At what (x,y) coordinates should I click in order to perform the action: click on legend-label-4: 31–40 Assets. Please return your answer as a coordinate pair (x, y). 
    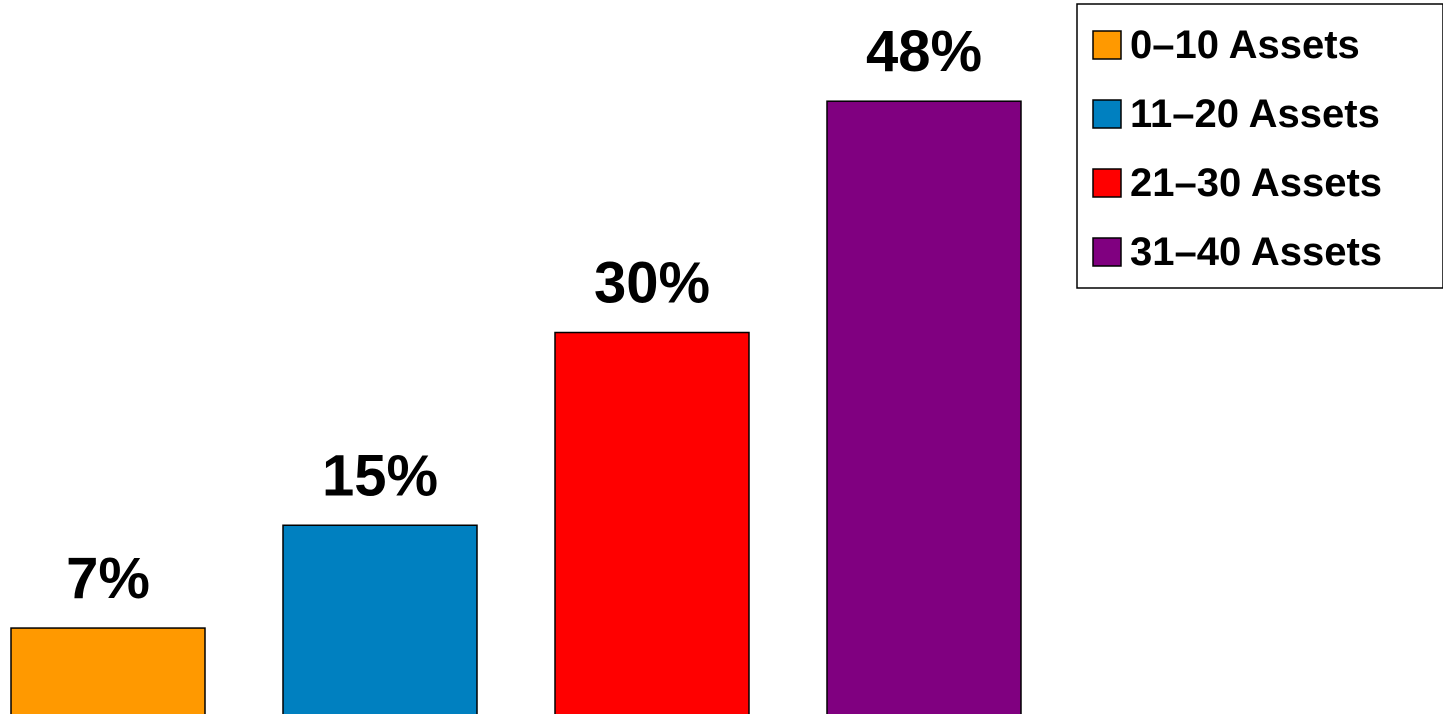
    Looking at the image, I should click on (1256, 252).